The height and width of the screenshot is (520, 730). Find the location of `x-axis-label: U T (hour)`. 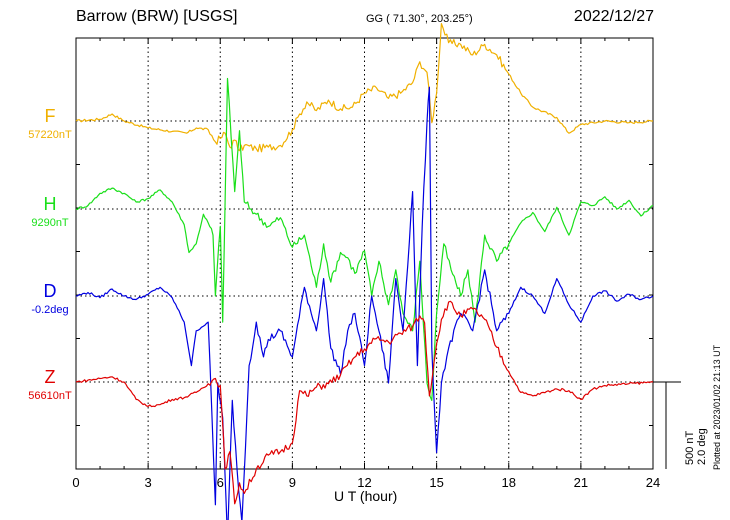

x-axis-label: U T (hour) is located at coordinates (366, 496).